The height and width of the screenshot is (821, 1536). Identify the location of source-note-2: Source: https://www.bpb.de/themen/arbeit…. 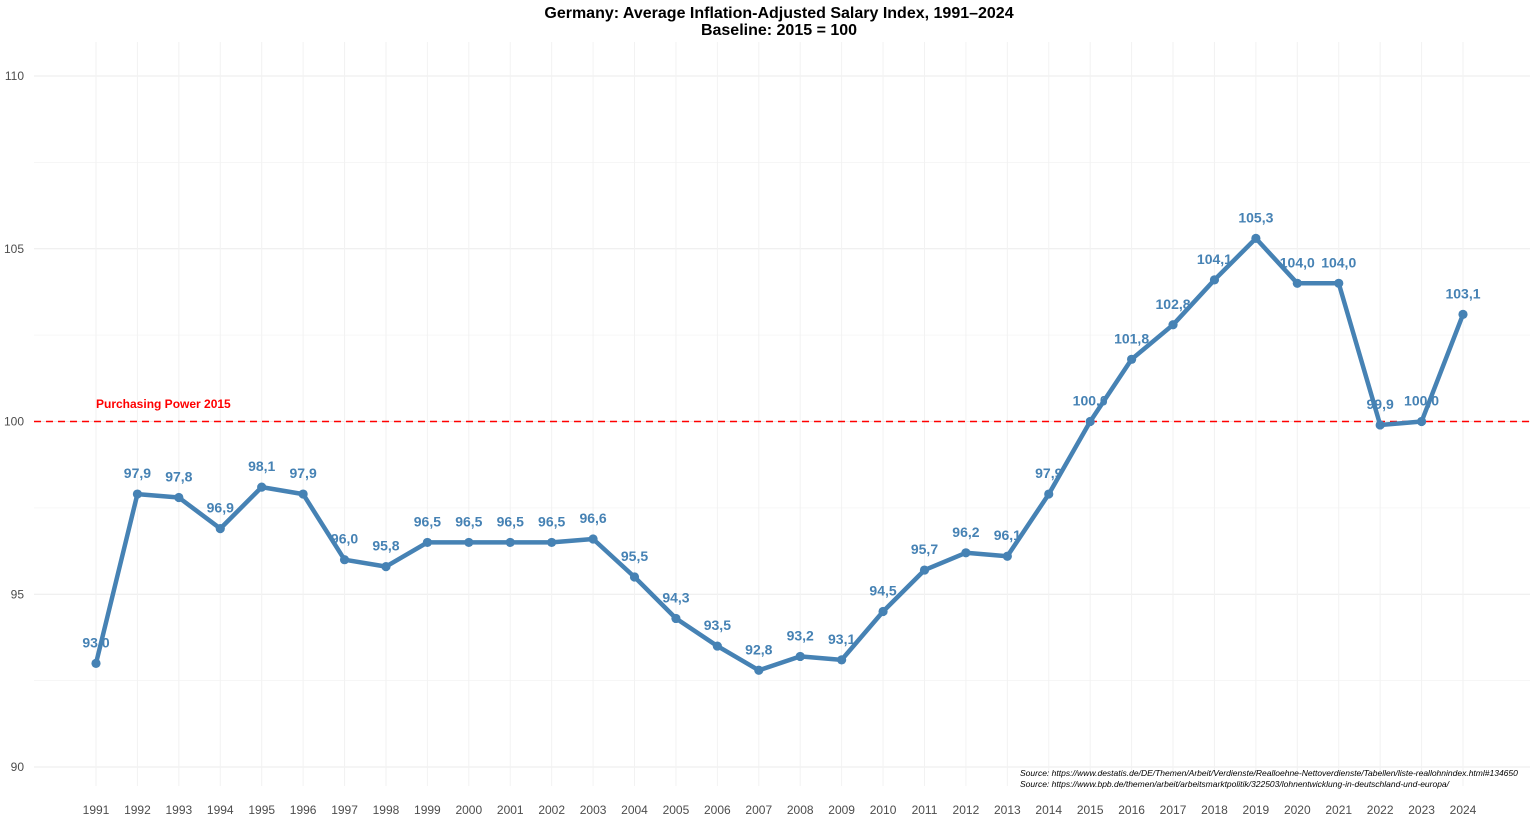
(1235, 784).